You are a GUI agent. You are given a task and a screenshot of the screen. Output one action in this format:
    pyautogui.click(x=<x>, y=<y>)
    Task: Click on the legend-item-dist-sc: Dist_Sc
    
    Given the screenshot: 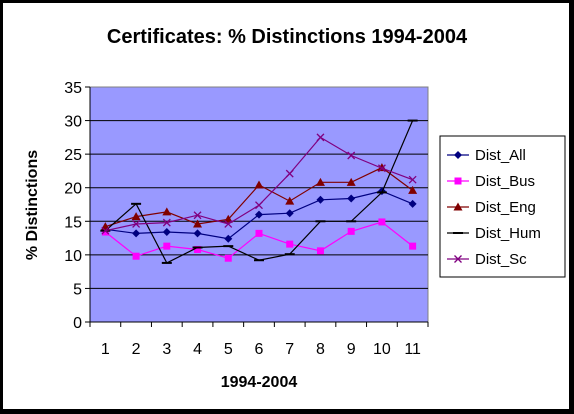 What is the action you would take?
    pyautogui.click(x=487, y=259)
    